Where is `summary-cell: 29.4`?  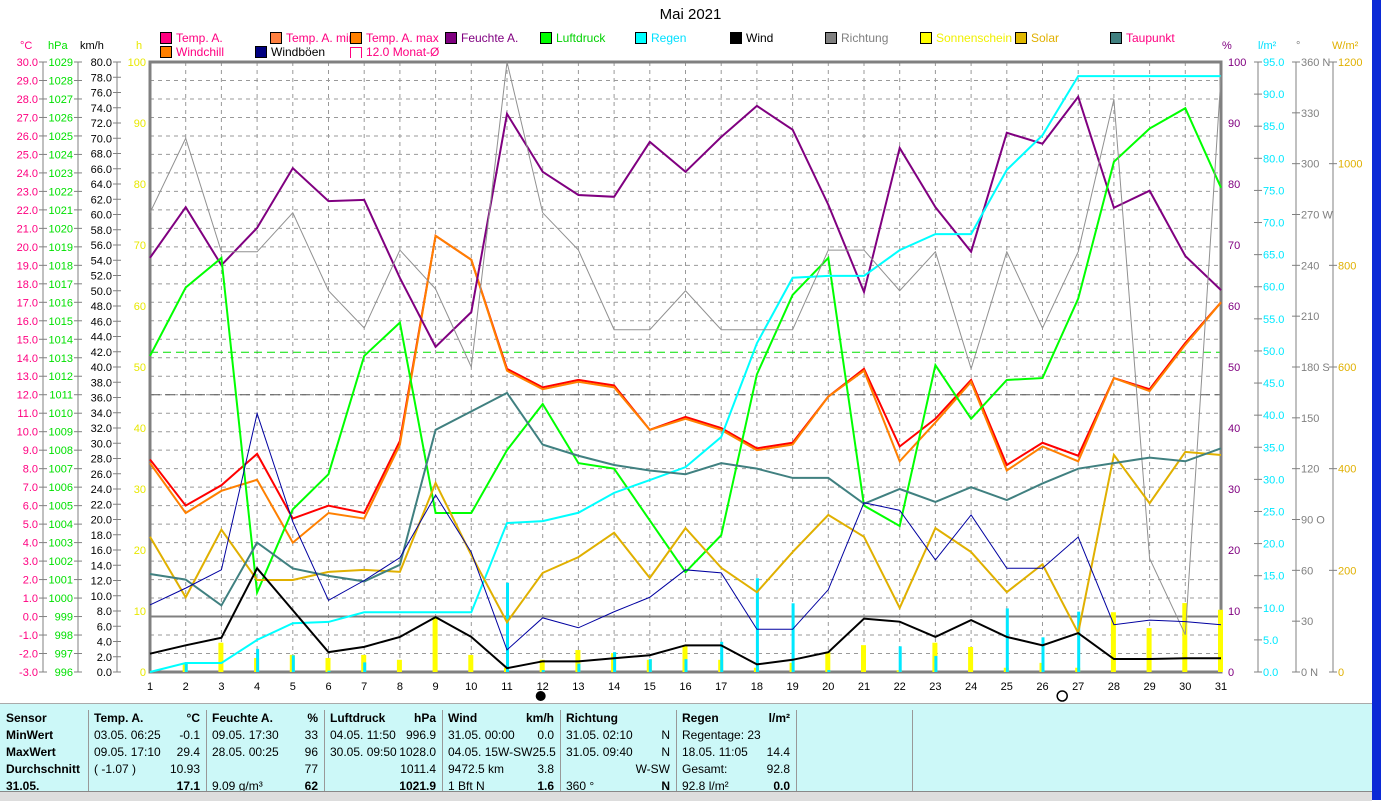
summary-cell: 29.4 is located at coordinates (188, 752).